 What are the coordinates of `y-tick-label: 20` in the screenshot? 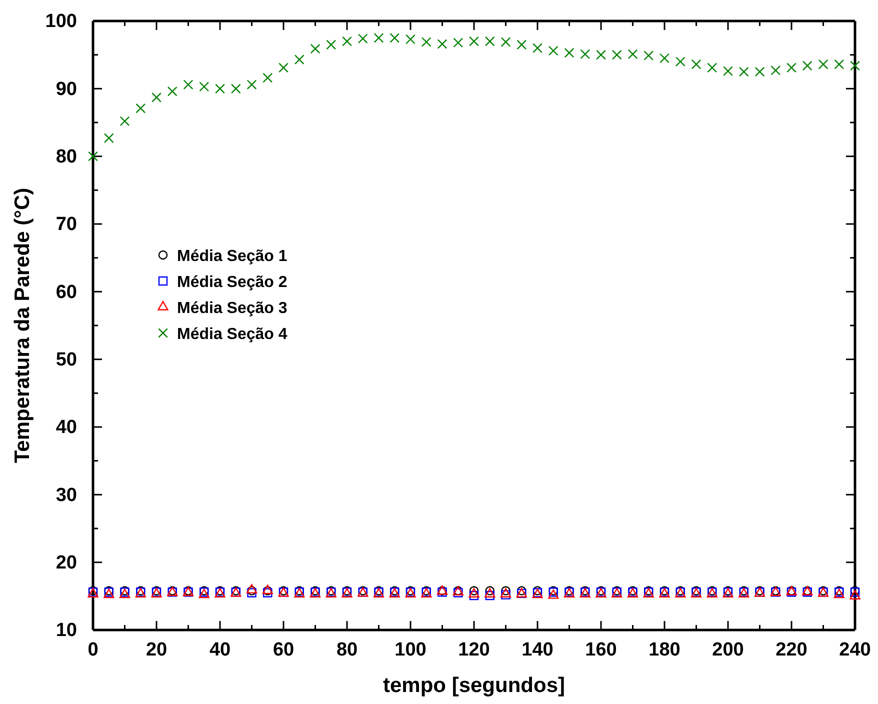 It's located at (66, 563).